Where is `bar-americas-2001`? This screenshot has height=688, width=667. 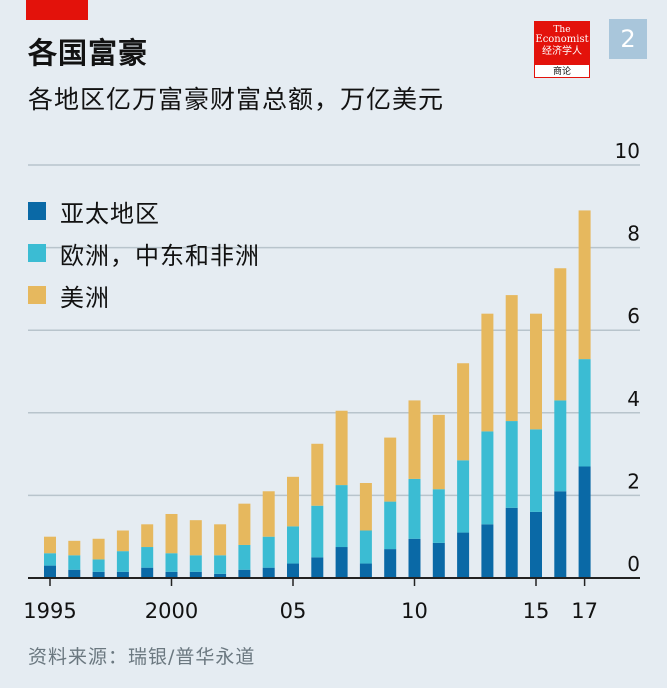 bar-americas-2001 is located at coordinates (195, 538).